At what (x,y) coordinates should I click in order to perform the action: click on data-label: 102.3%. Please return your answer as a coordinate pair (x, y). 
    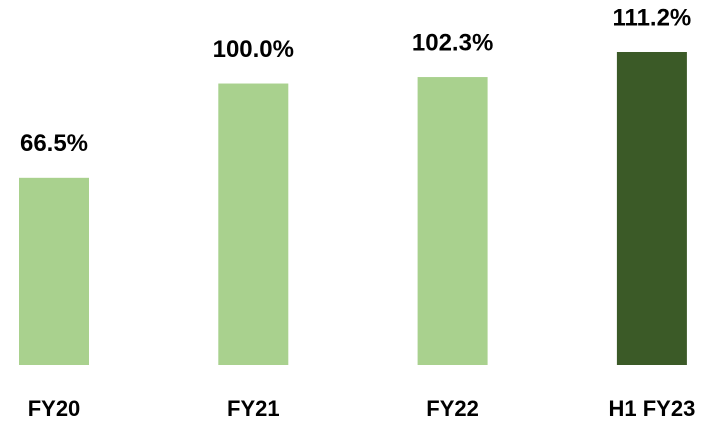
    Looking at the image, I should click on (452, 42).